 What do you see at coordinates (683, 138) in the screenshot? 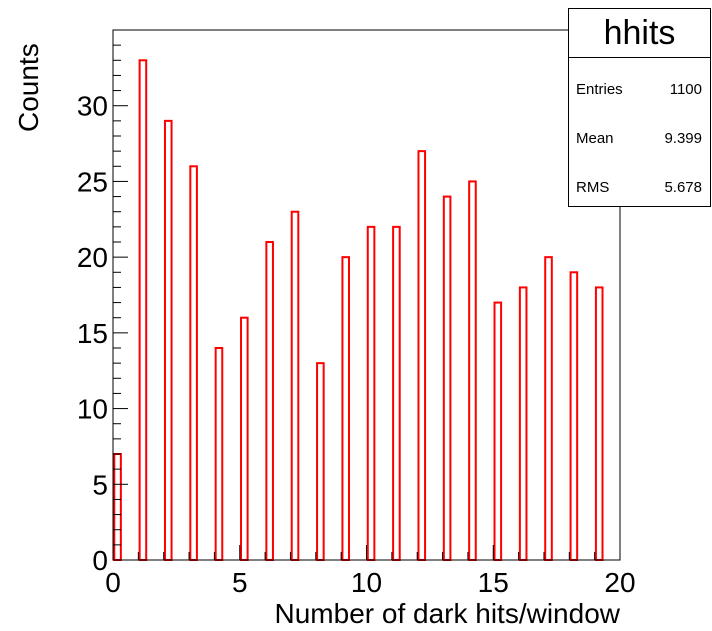
I see `mean-value: 9.399` at bounding box center [683, 138].